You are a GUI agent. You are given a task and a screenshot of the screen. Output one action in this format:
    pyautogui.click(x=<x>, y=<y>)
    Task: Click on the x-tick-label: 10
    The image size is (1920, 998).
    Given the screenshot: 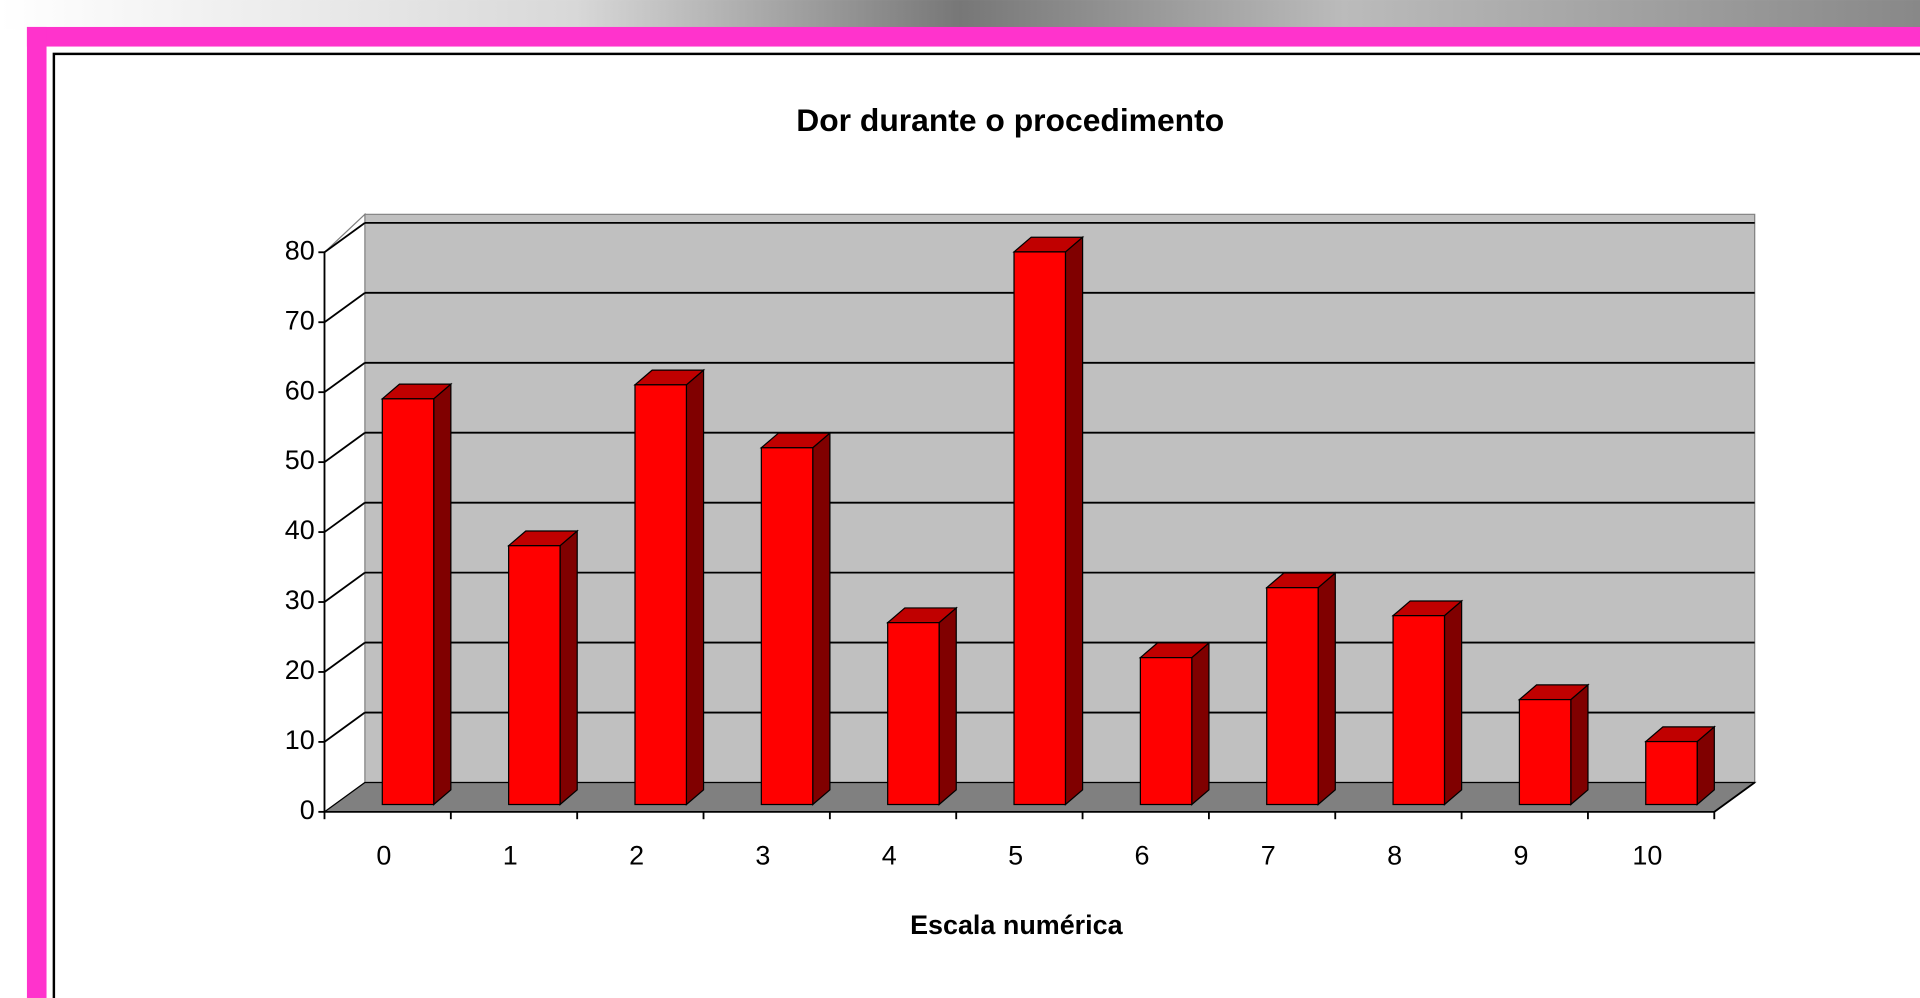 What is the action you would take?
    pyautogui.click(x=1647, y=855)
    